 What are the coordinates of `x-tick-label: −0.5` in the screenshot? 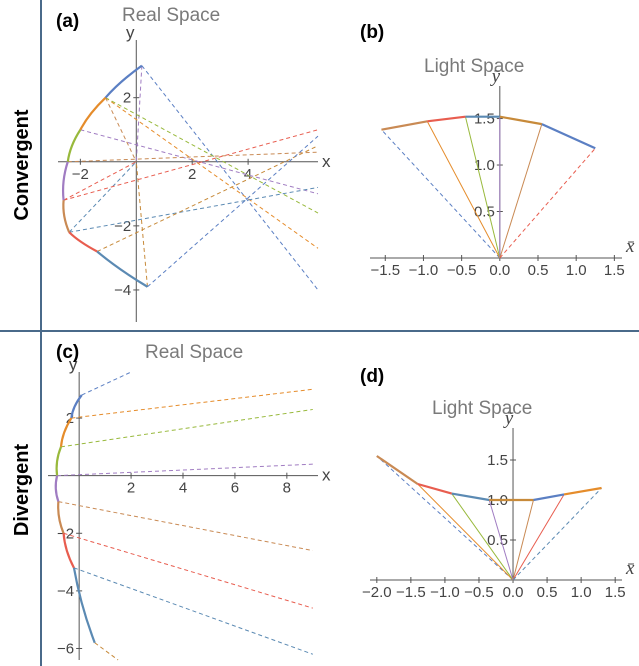 It's located at (462, 270).